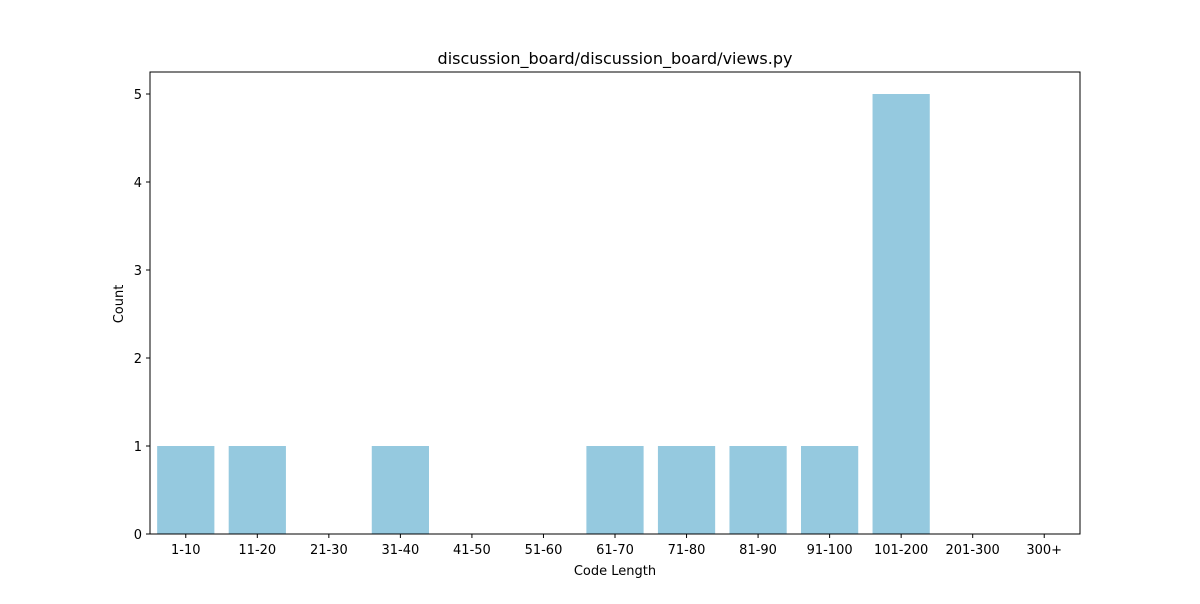 Image resolution: width=1200 pixels, height=604 pixels. I want to click on x-tick-label: 51-60, so click(544, 550).